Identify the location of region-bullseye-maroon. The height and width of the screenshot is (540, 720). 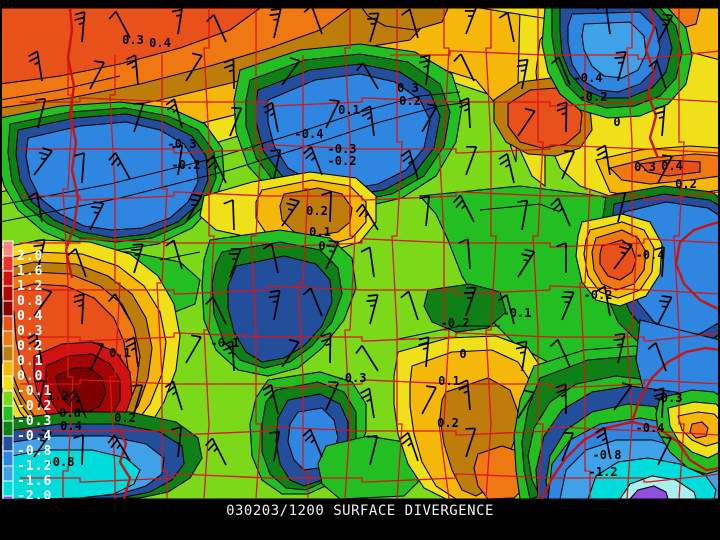
(81, 390).